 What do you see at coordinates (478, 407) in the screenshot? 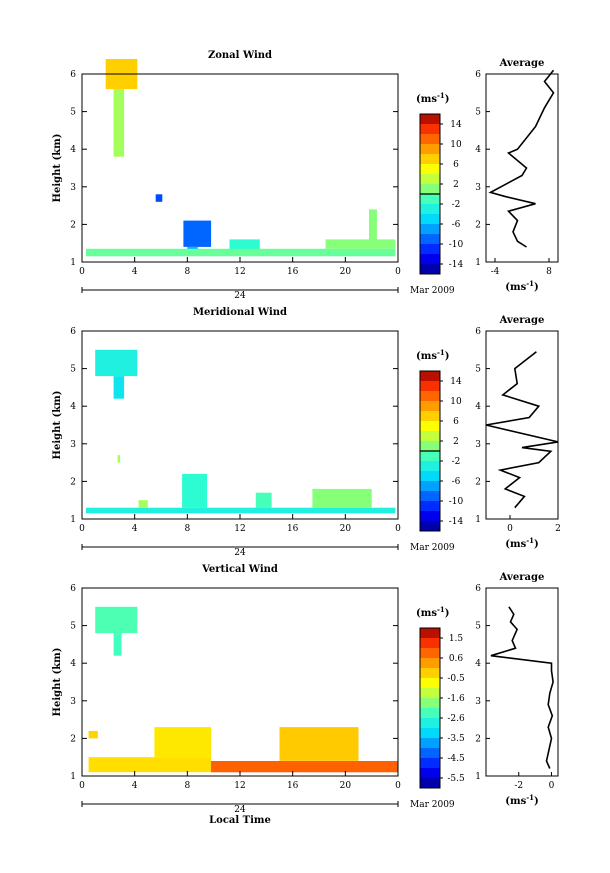
I see `average-y-tick-label: 4` at bounding box center [478, 407].